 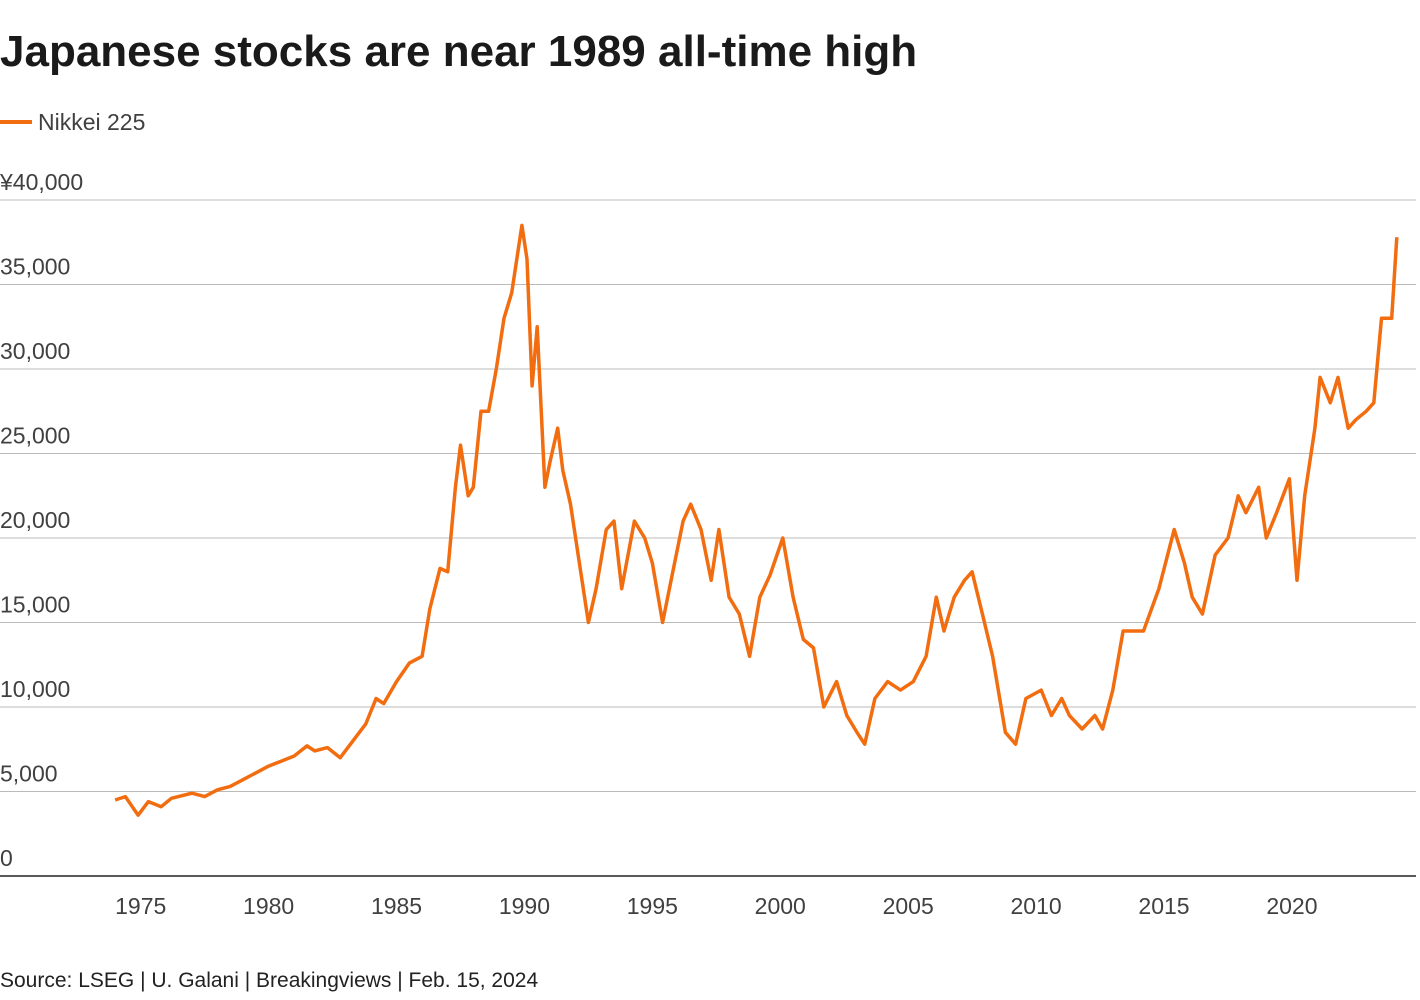 What do you see at coordinates (35, 351) in the screenshot?
I see `y-tick-label: 30,000` at bounding box center [35, 351].